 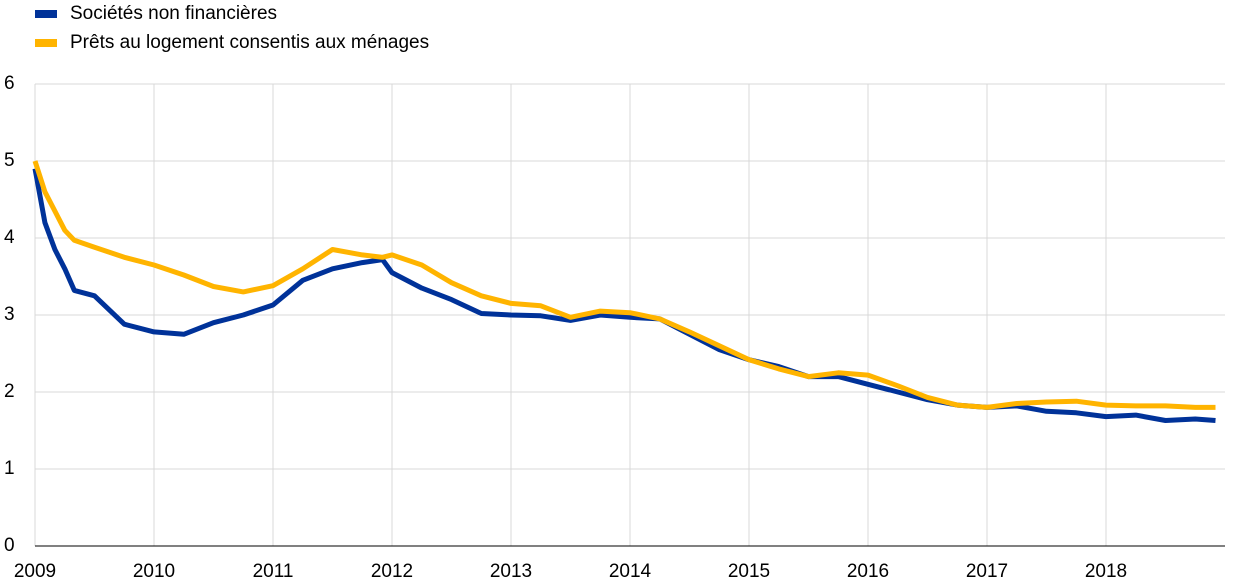 I want to click on legend-label: Sociétés non financières, so click(x=173, y=13).